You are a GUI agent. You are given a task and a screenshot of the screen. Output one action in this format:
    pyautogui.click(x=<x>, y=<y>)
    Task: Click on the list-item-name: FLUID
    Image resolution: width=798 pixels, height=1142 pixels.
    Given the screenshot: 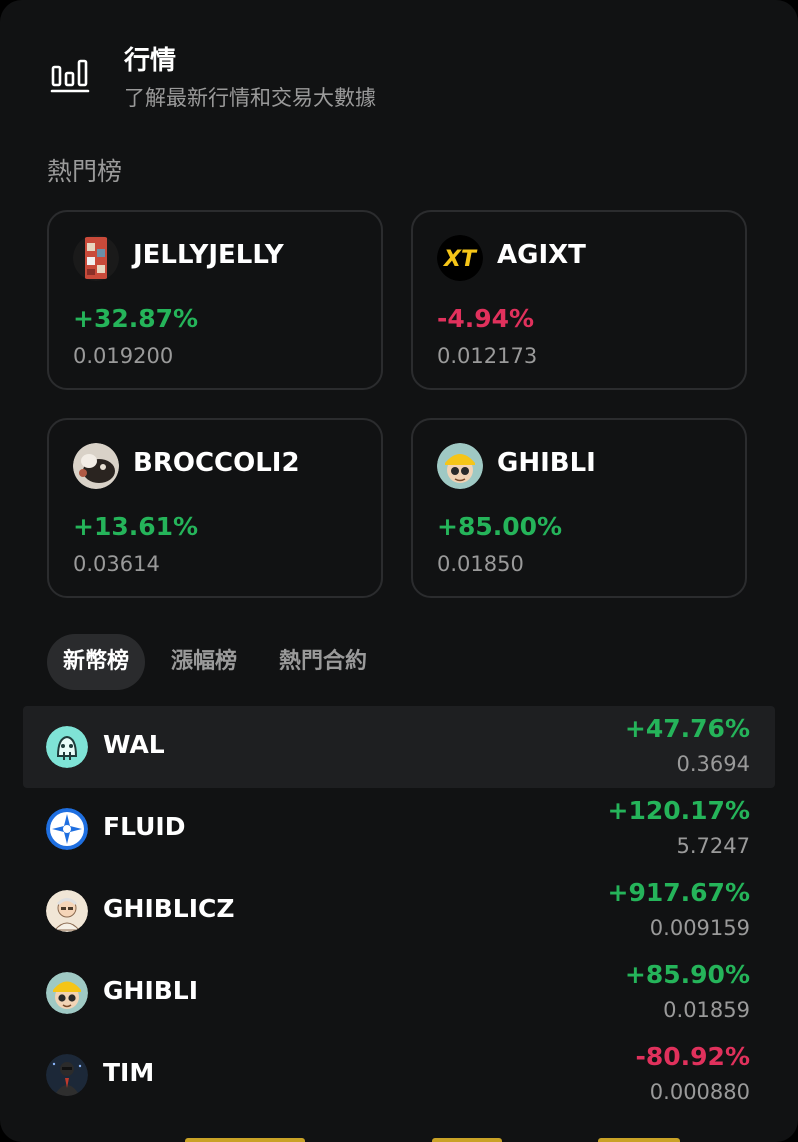 What is the action you would take?
    pyautogui.click(x=144, y=826)
    